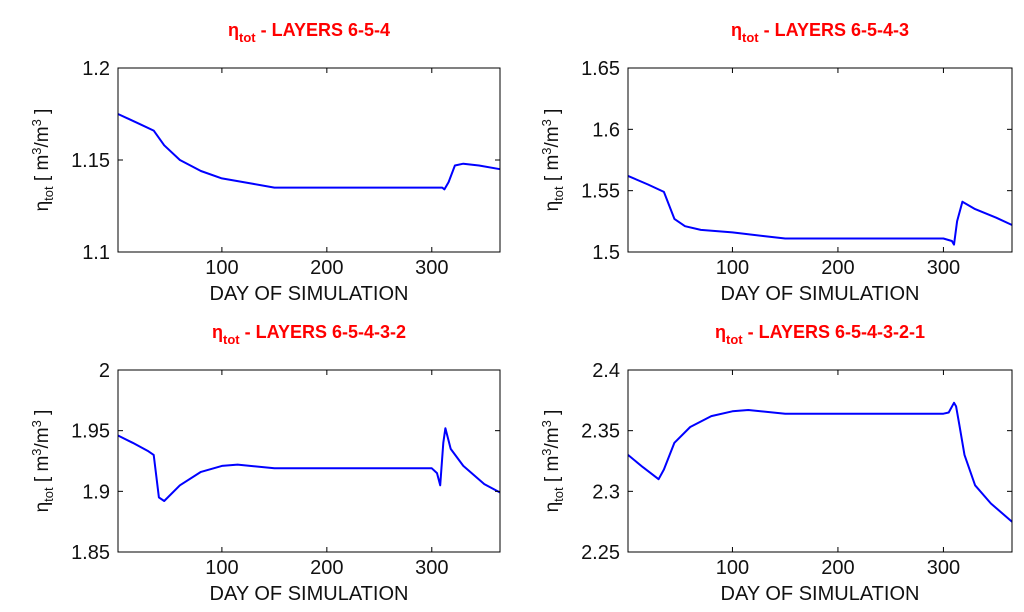  Describe the element at coordinates (606, 253) in the screenshot. I see `y-tick-label: 1.5` at that location.